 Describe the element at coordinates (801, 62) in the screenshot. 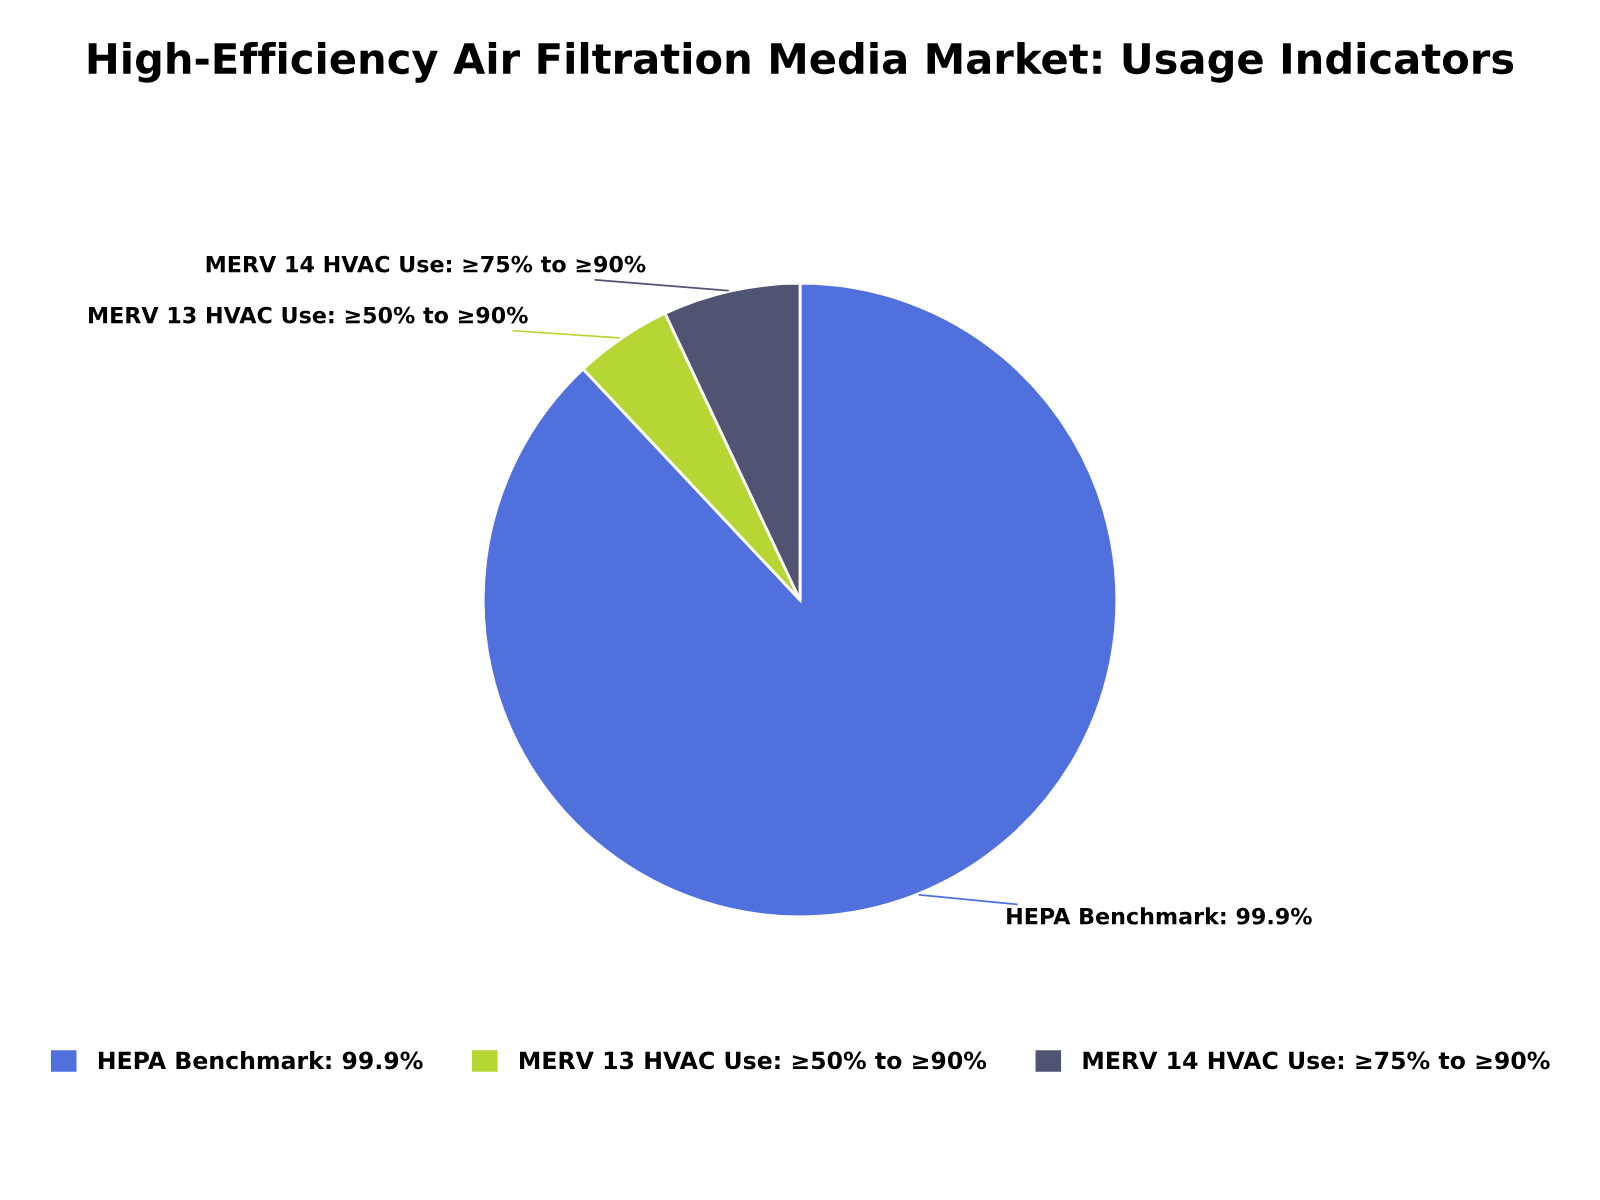

I see `chart-title: High-Efficiency Air Filtration Media Market: Usage Indicators` at that location.